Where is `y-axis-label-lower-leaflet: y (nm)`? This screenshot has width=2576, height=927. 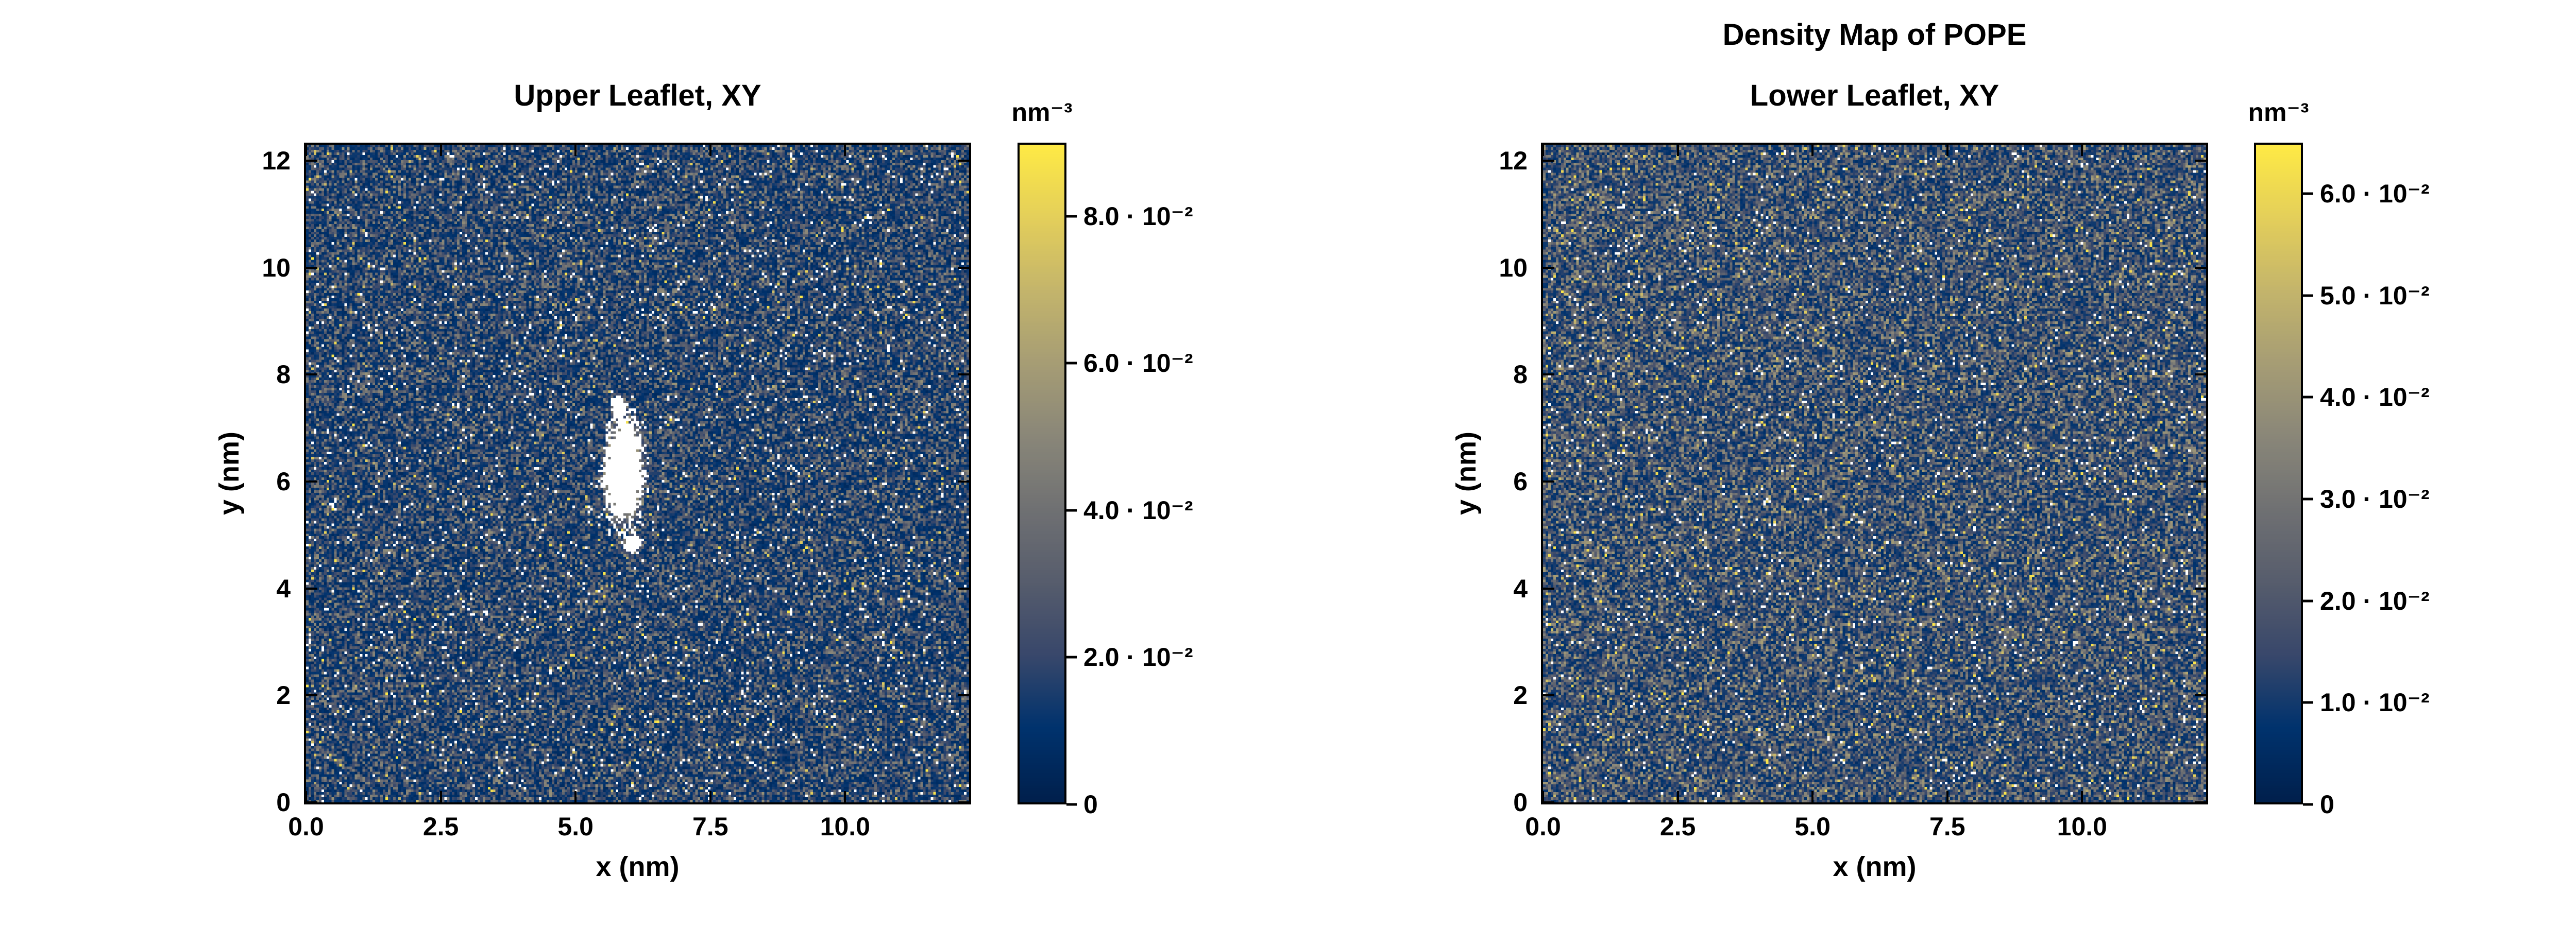 y-axis-label-lower-leaflet: y (nm) is located at coordinates (1466, 473).